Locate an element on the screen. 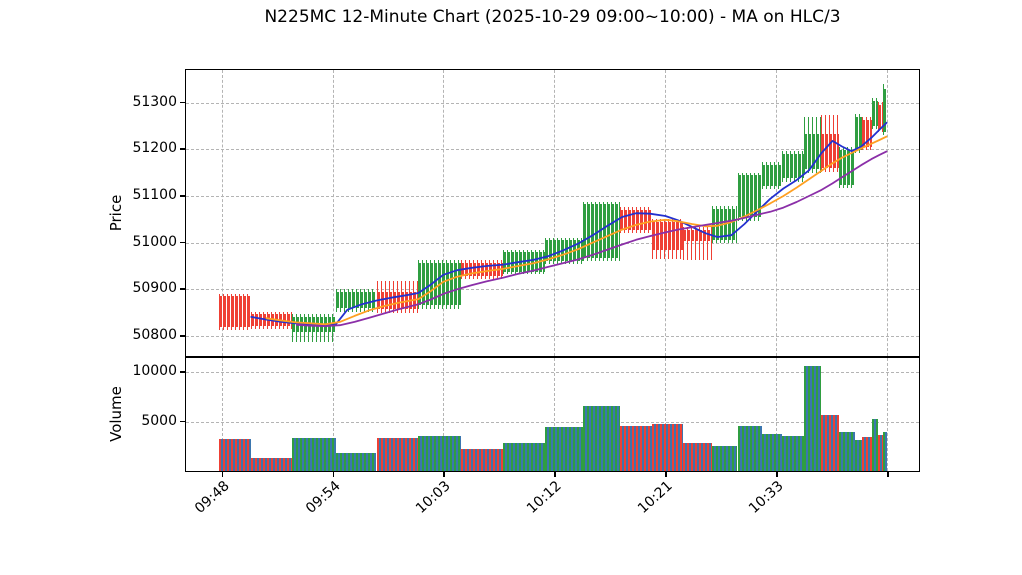  volume-plot is located at coordinates (552, 414).